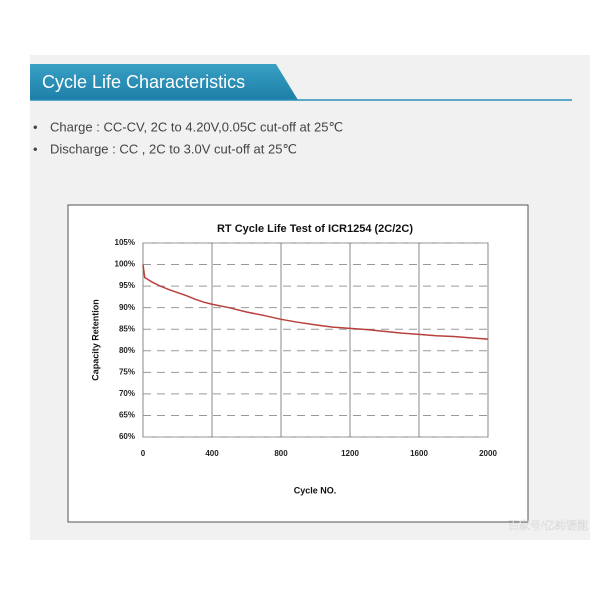  I want to click on y-tick-label: 70%, so click(127, 393).